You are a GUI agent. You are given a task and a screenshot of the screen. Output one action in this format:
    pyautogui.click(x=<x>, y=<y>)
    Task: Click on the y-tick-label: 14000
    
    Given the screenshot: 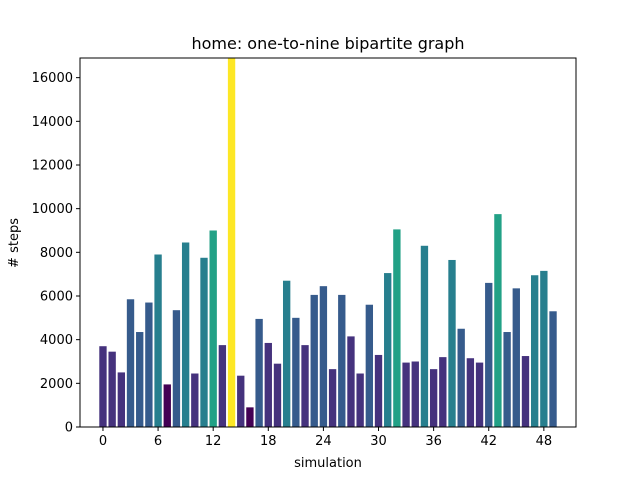 What is the action you would take?
    pyautogui.click(x=52, y=122)
    